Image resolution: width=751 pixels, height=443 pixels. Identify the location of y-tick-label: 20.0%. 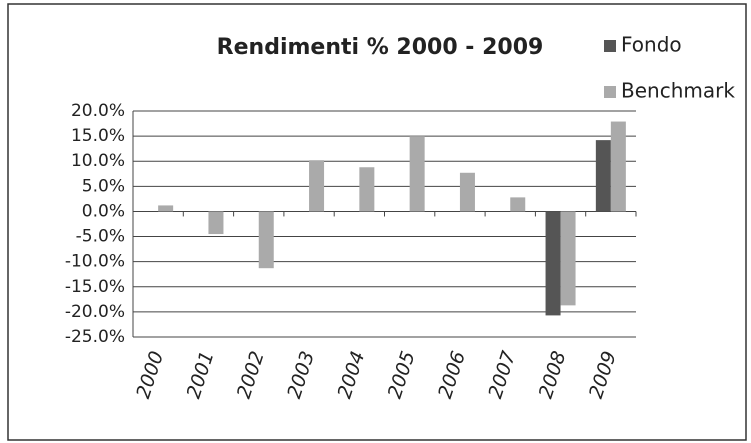
(98, 111).